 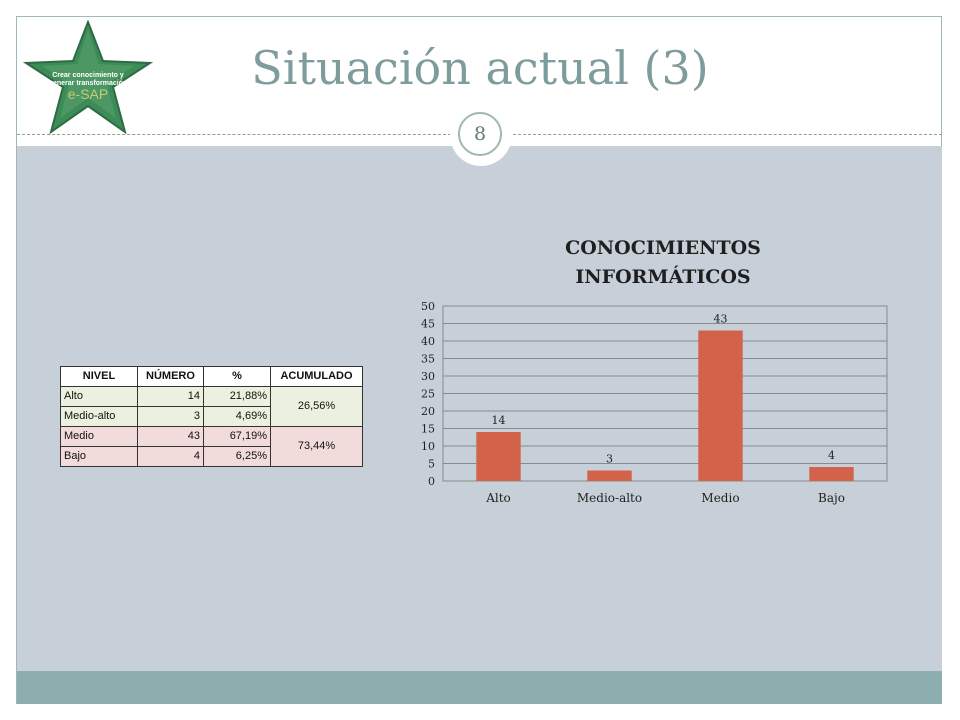 I want to click on data-label: 14, so click(x=499, y=420).